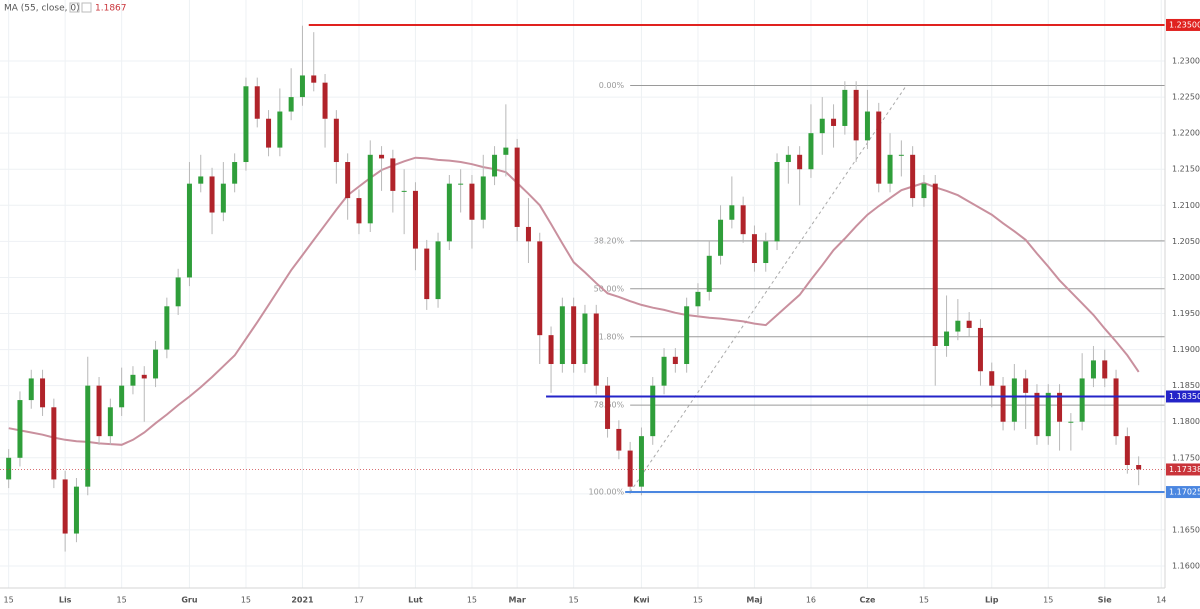  What do you see at coordinates (811, 600) in the screenshot?
I see `x-tick-label: 16` at bounding box center [811, 600].